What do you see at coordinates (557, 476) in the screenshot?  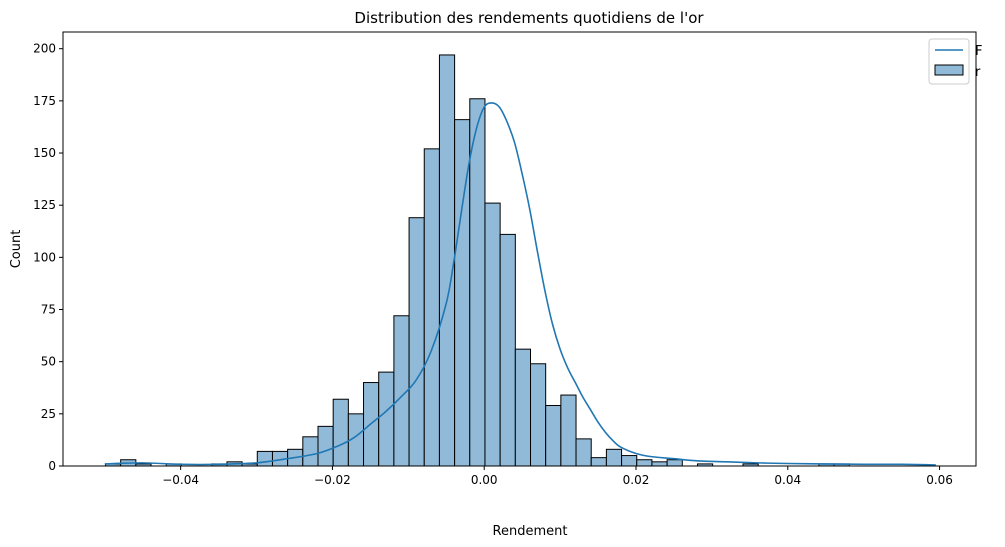 I see `x-axis-ticks: −0.04 −0.02 0.00 0.02 0.04 0.06` at bounding box center [557, 476].